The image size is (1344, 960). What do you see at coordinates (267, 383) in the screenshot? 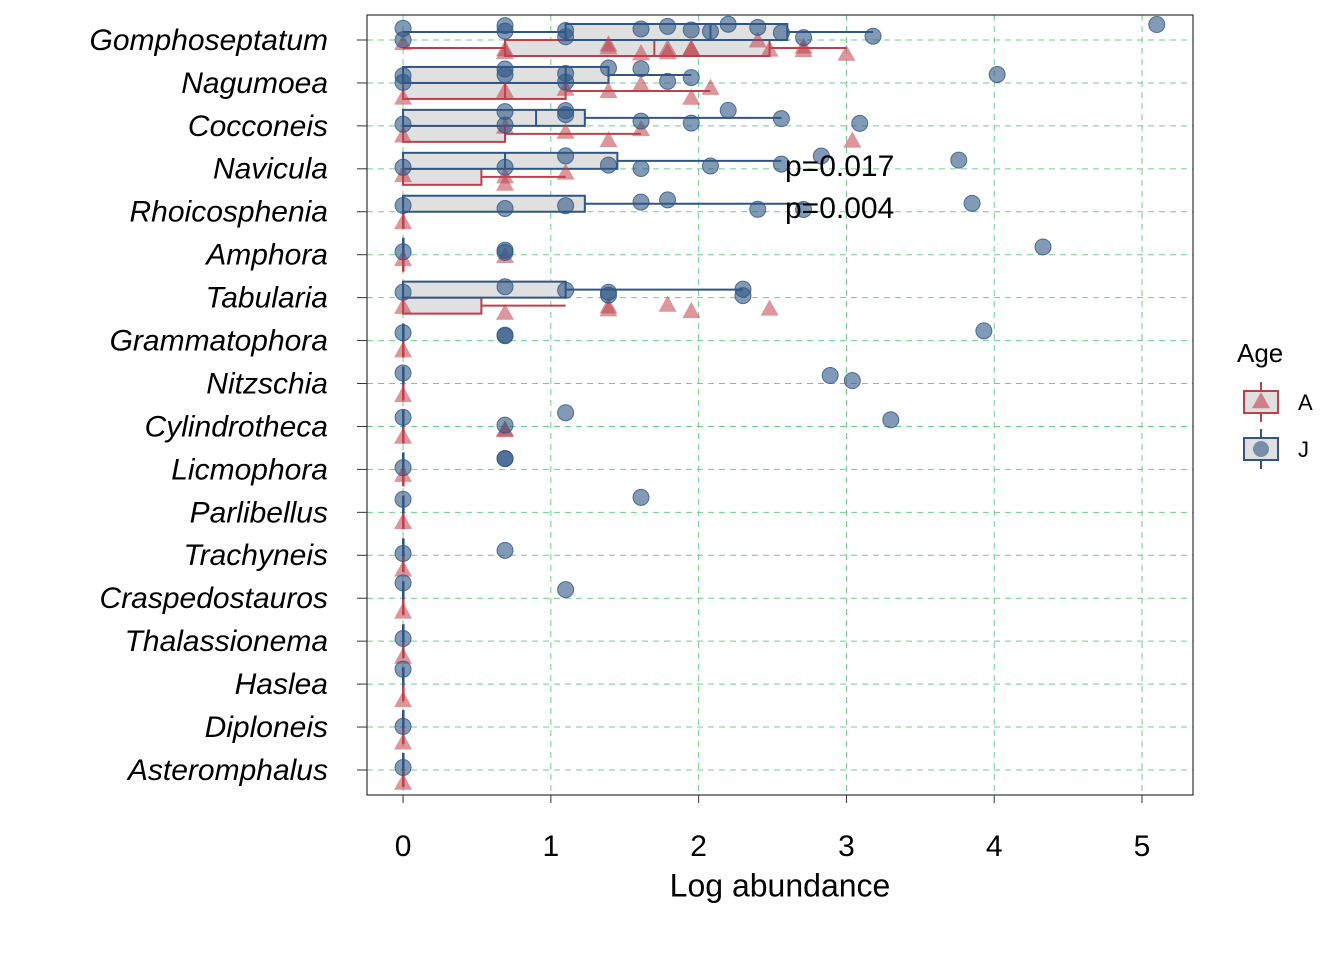
I see `y-tick-label: Nitzschia` at bounding box center [267, 383].